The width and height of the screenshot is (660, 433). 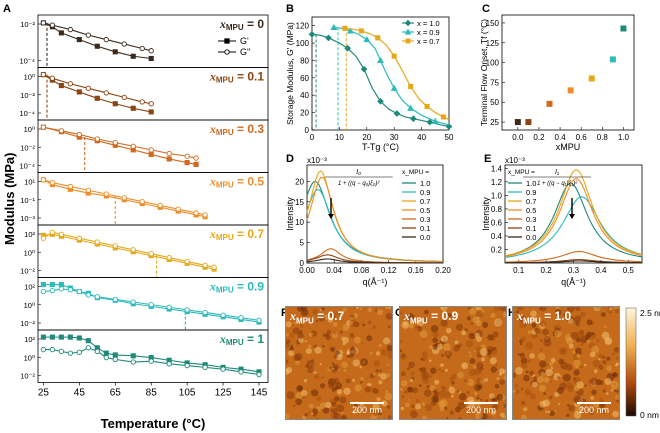 I want to click on panel-c-xtick-label: 0.6, so click(x=582, y=137).